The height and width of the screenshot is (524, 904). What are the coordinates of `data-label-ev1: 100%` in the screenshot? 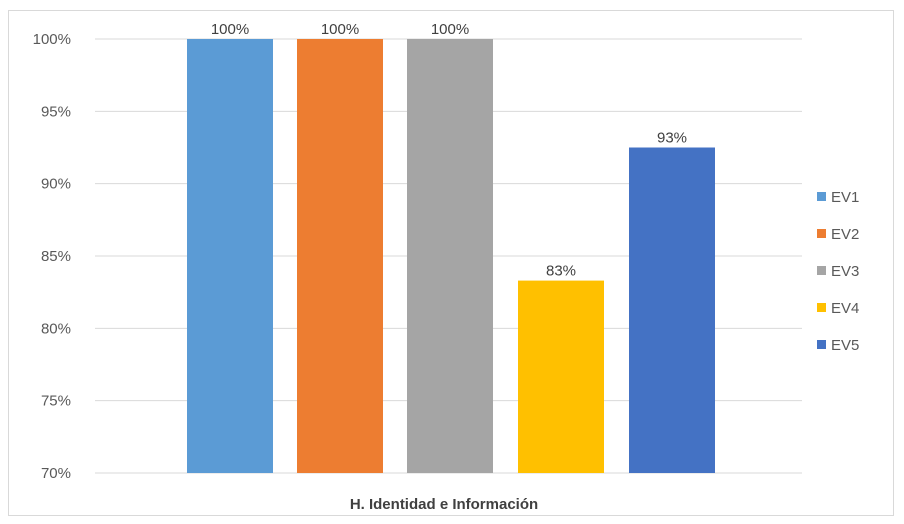 It's located at (230, 29).